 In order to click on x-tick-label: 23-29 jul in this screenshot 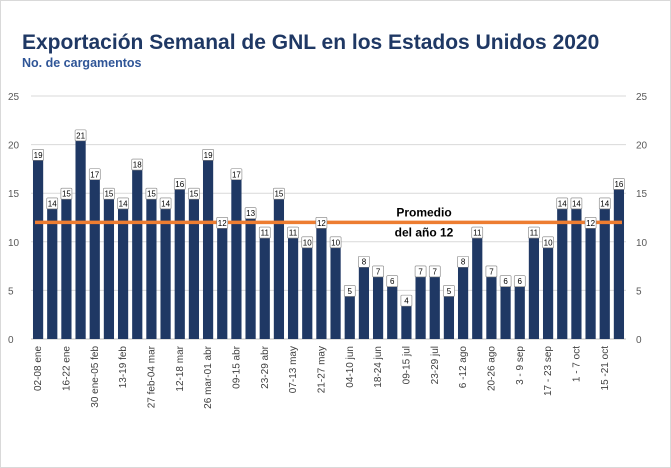, I will do `click(435, 365)`.